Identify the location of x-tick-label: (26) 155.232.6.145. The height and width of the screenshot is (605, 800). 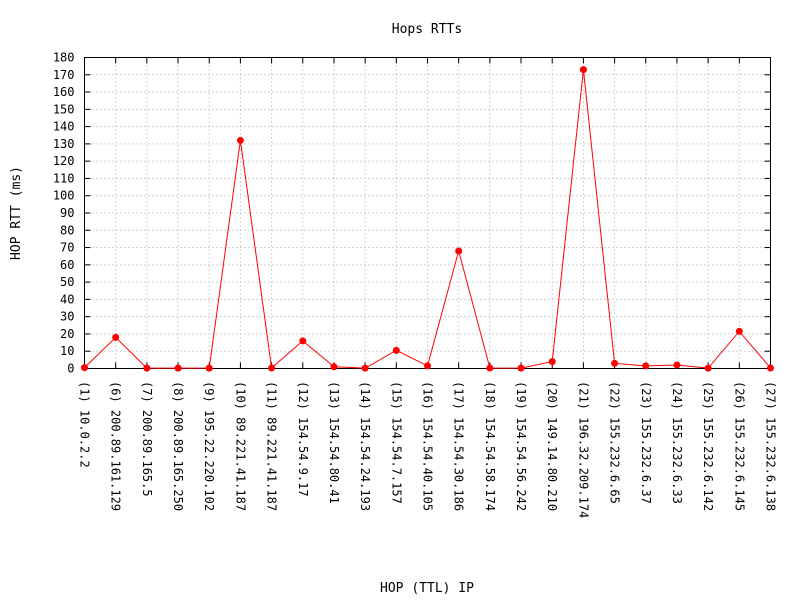
(739, 446).